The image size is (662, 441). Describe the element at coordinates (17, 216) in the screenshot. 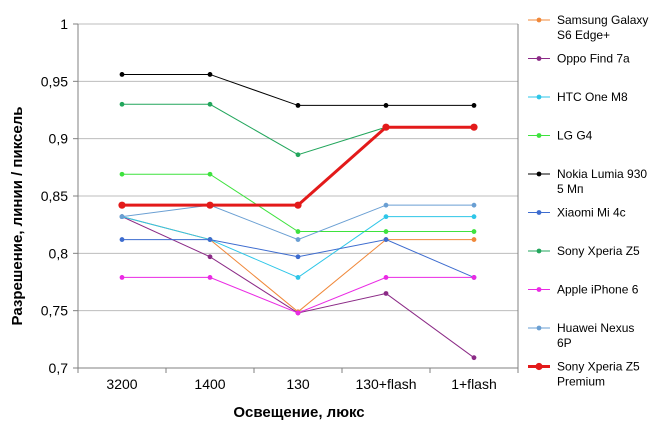

I see `y-axis-title: Разрешение, линии / пиксель` at that location.